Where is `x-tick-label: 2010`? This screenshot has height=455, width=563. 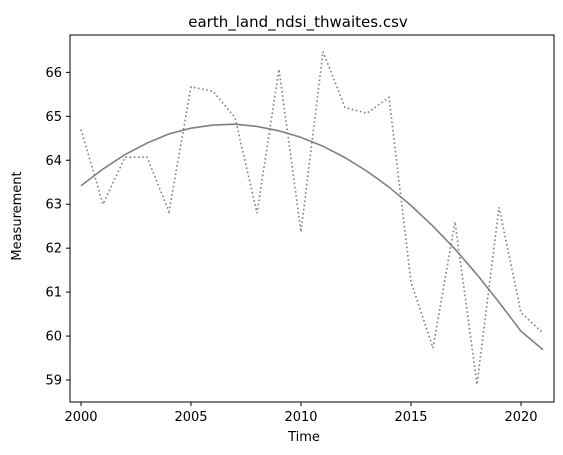
x-tick-label: 2010 is located at coordinates (300, 417).